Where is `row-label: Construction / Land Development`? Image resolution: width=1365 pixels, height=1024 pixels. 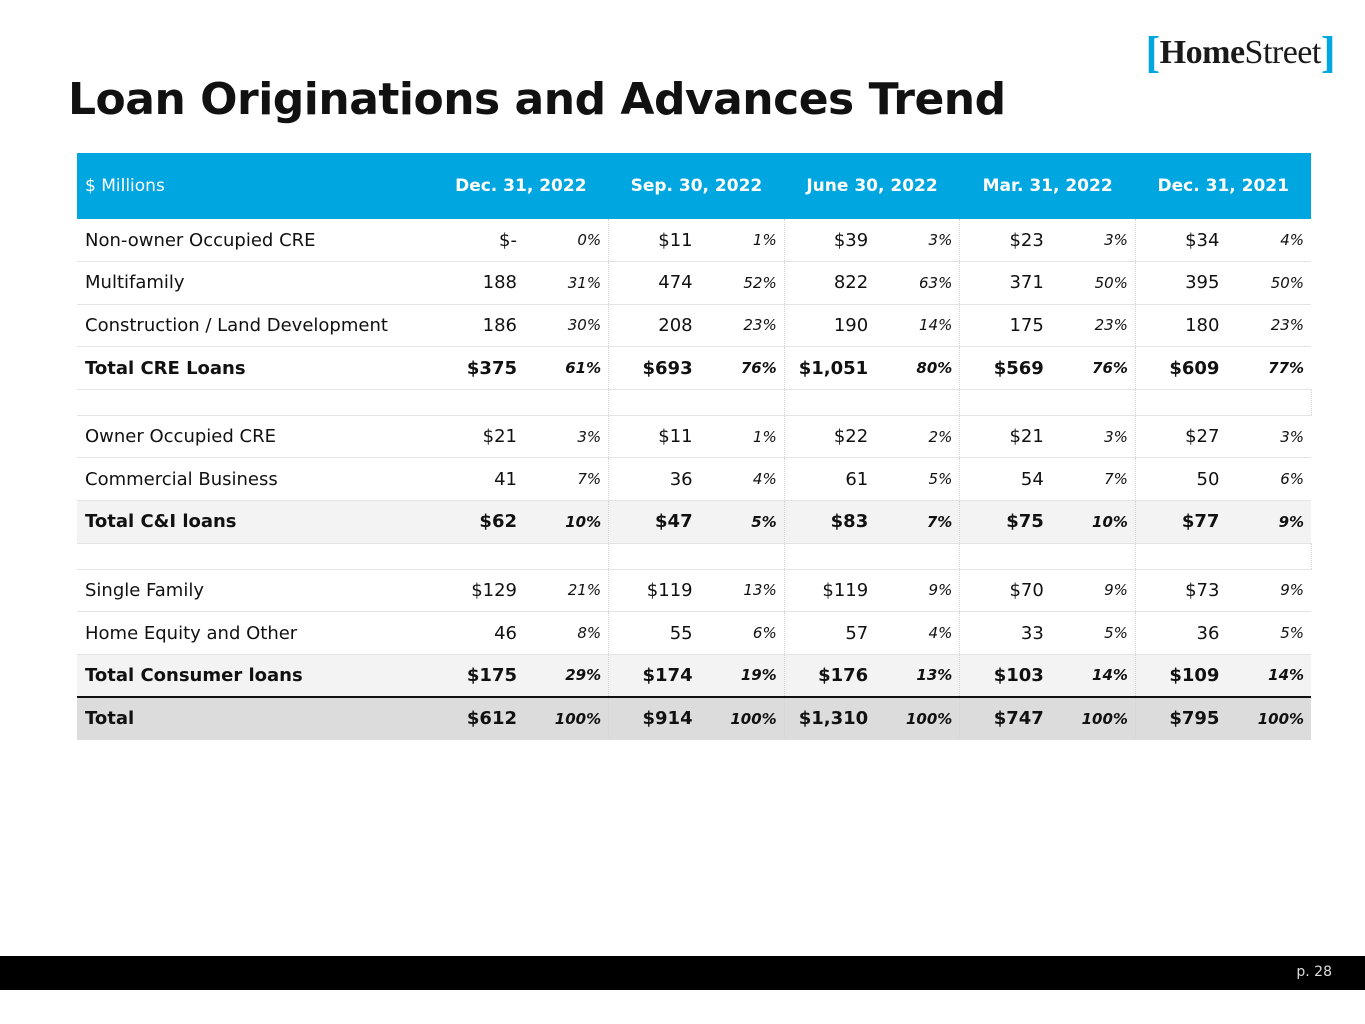
row-label: Construction / Land Development is located at coordinates (255, 326).